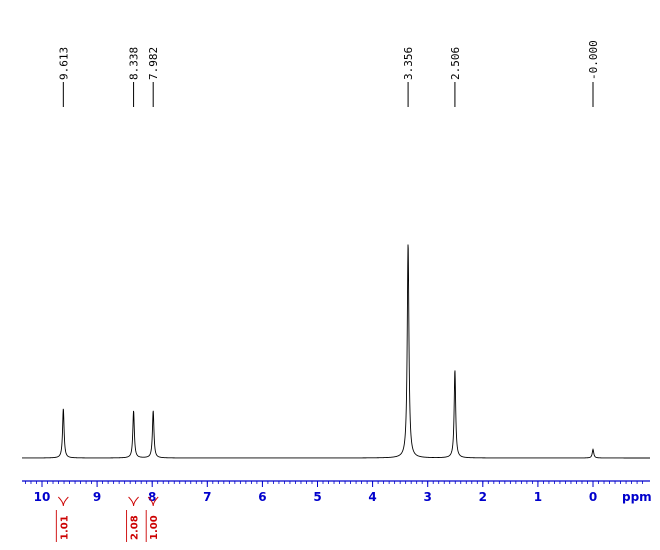 The image size is (660, 550). What do you see at coordinates (593, 60) in the screenshot?
I see `peak-label: -0.000` at bounding box center [593, 60].